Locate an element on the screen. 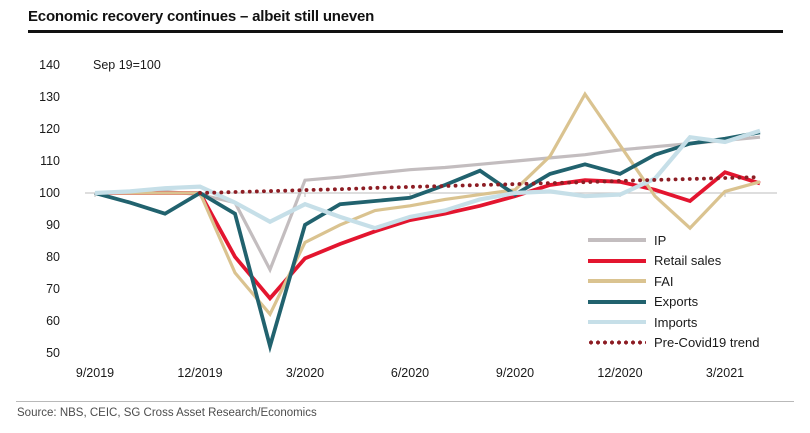 Image resolution: width=810 pixels, height=433 pixels. y-tick-label: 50 is located at coordinates (53, 352).